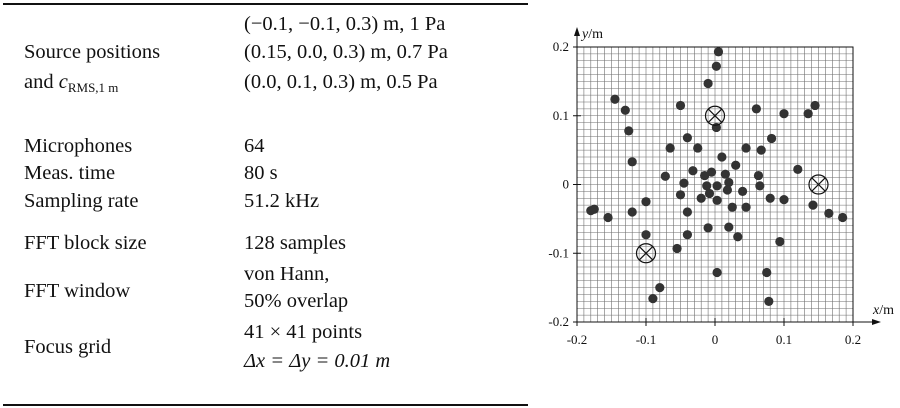  What do you see at coordinates (70, 173) in the screenshot?
I see `label-meas-time: Meas. time` at bounding box center [70, 173].